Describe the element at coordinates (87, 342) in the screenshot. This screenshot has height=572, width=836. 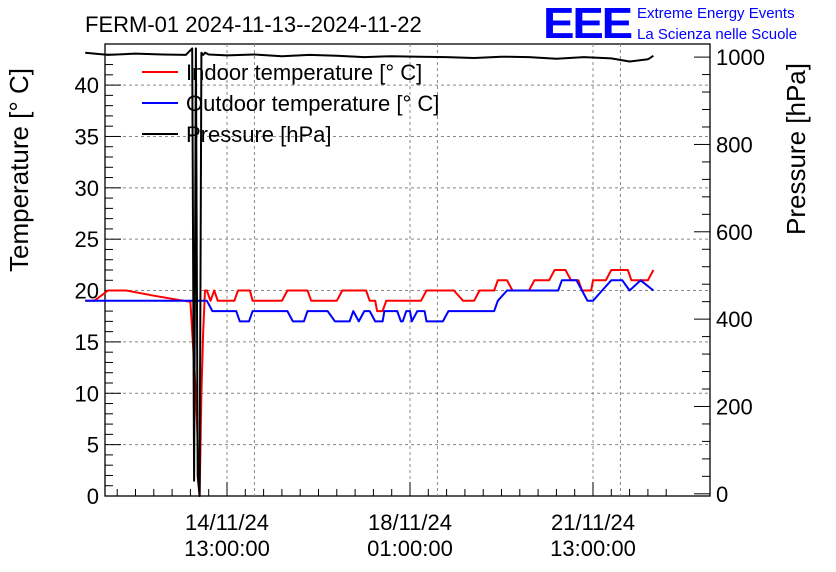
I see `y-tick-label: 15` at that location.